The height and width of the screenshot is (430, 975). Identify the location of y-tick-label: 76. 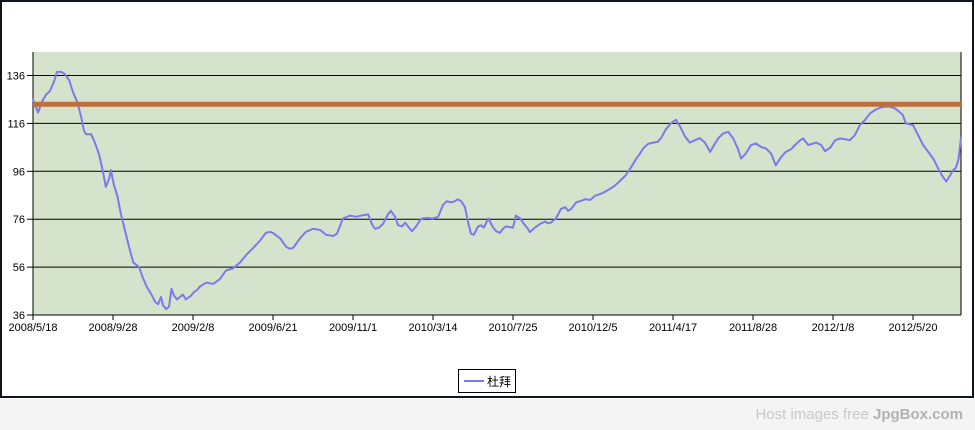
(19, 220).